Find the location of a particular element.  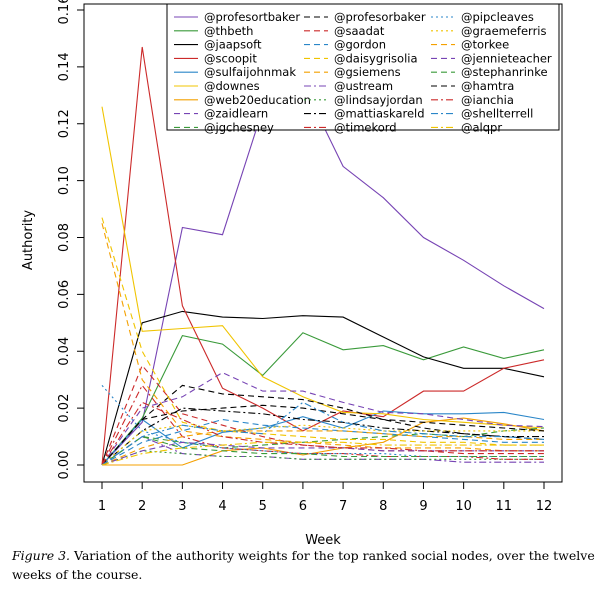

legend-label: @jaapsoft is located at coordinates (233, 45).